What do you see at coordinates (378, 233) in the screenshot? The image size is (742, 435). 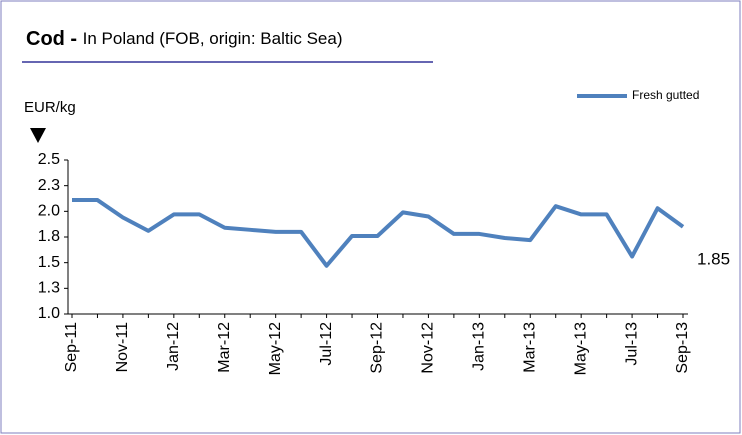 I see `line` at bounding box center [378, 233].